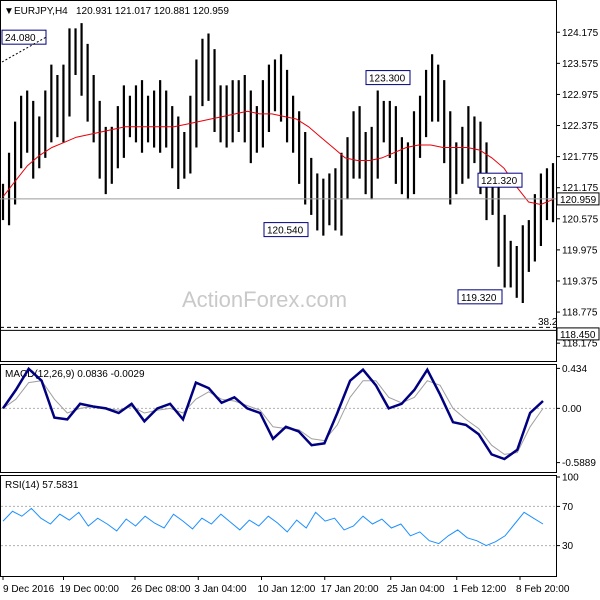 The image size is (600, 600). What do you see at coordinates (579, 463) in the screenshot?
I see `macd-tick-label: -0.5889` at bounding box center [579, 463].